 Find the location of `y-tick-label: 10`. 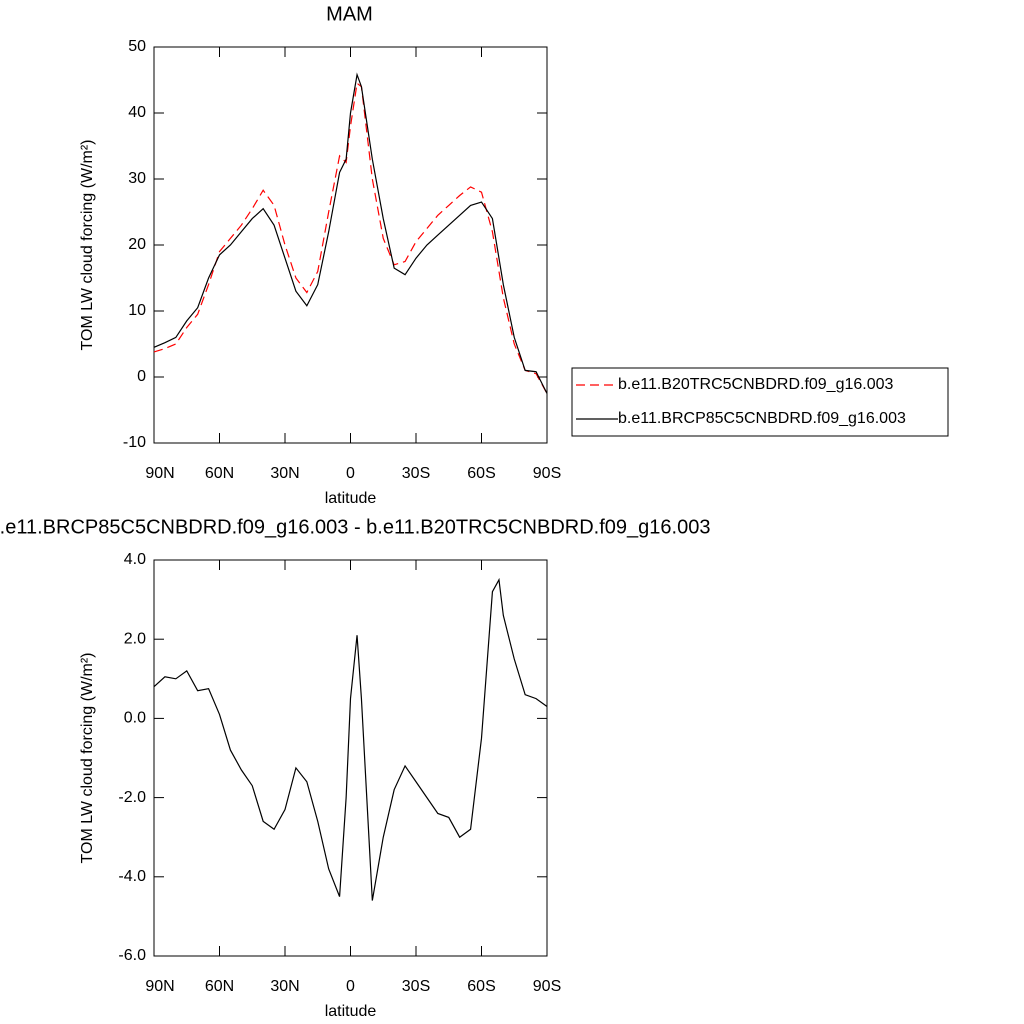

y-tick-label: 10 is located at coordinates (137, 310).